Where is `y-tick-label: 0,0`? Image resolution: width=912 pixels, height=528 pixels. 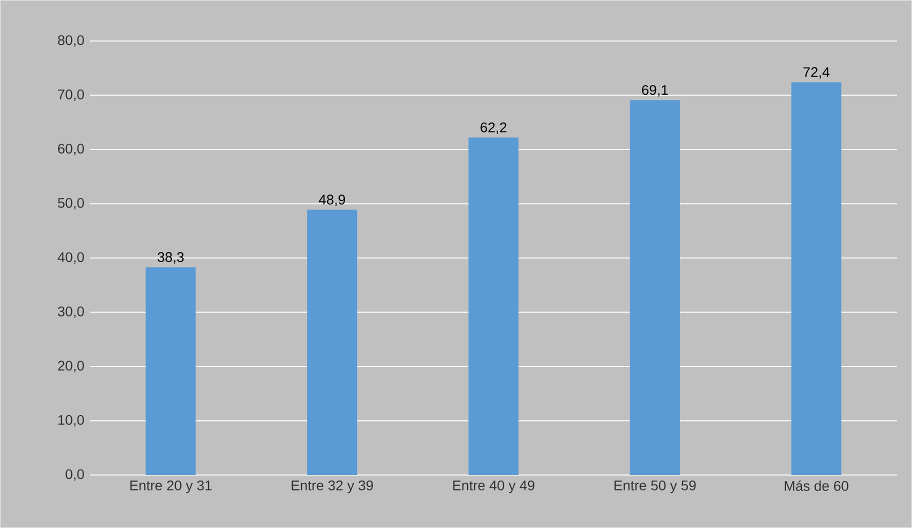 y-tick-label: 0,0 is located at coordinates (75, 475).